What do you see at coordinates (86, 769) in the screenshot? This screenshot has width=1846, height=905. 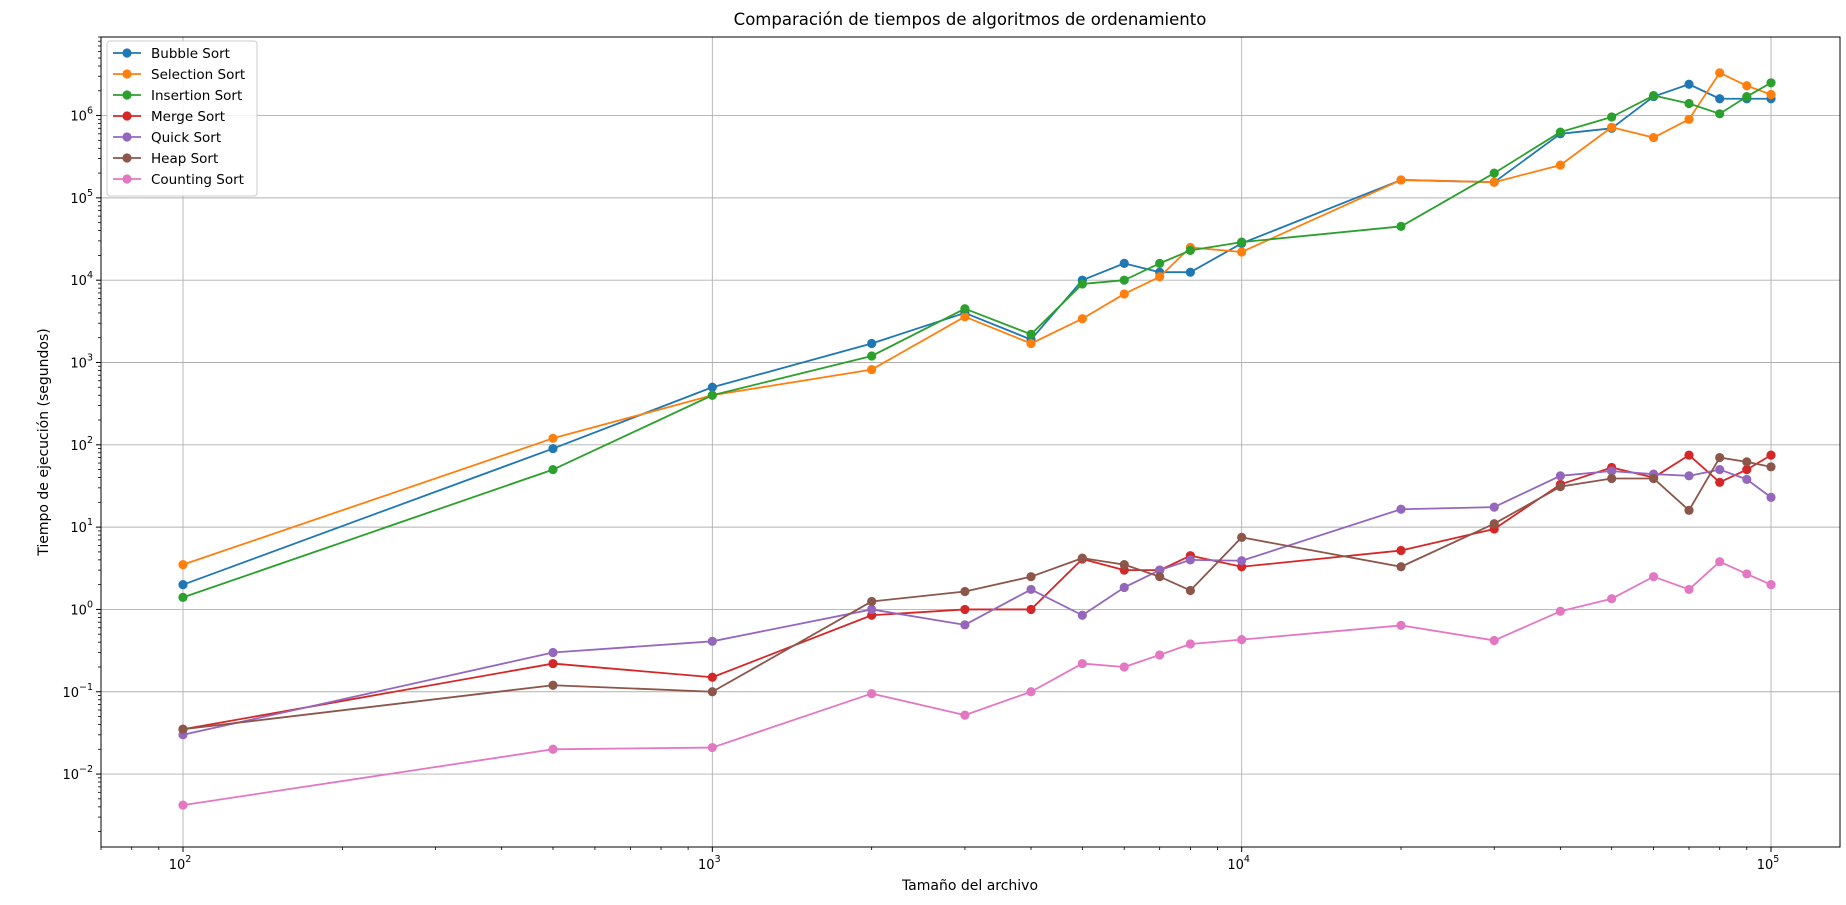 I see `y-tick-label-exponent: −2` at bounding box center [86, 769].